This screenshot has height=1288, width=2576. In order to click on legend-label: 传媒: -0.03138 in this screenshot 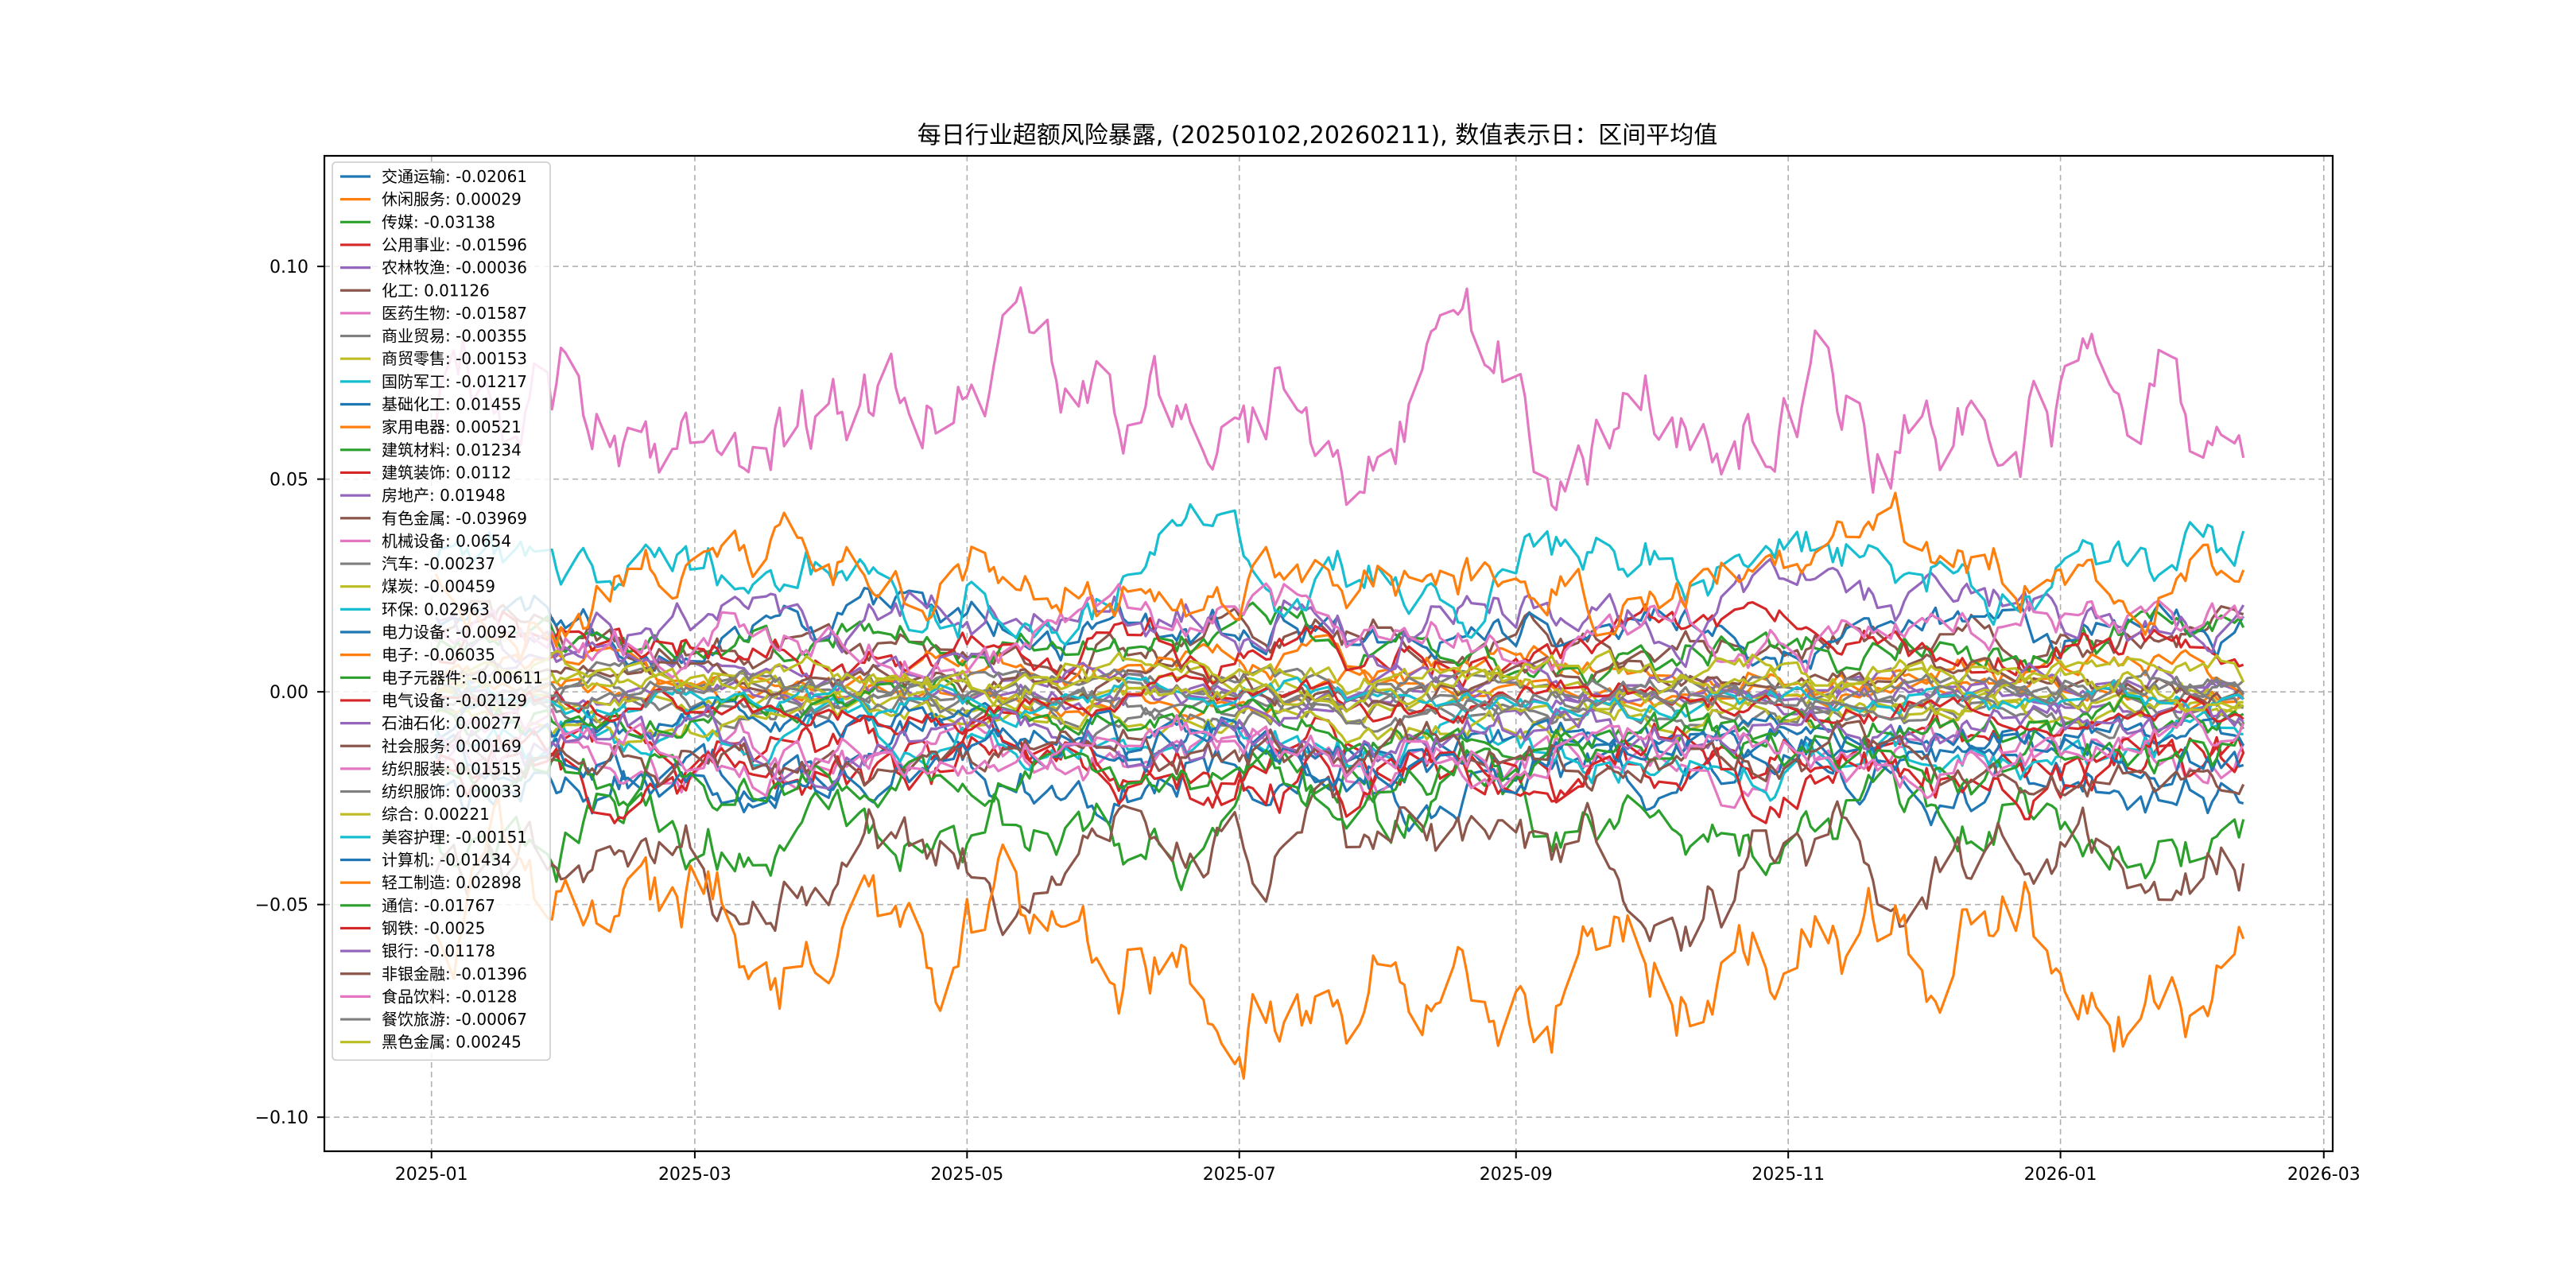, I will do `click(439, 221)`.